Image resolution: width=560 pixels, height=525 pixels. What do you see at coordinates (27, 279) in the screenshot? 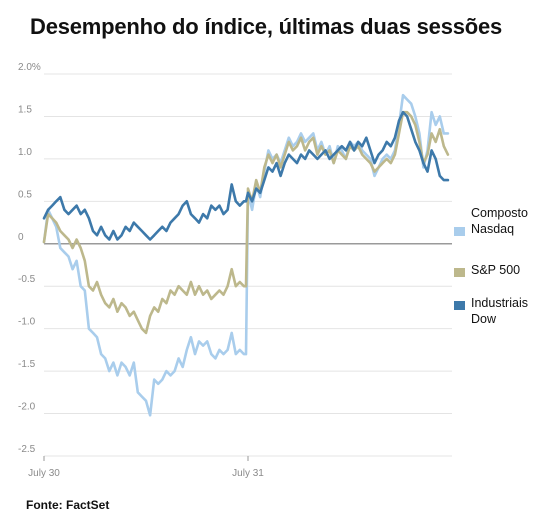
I see `y-tick-label: -0.5` at bounding box center [27, 279].